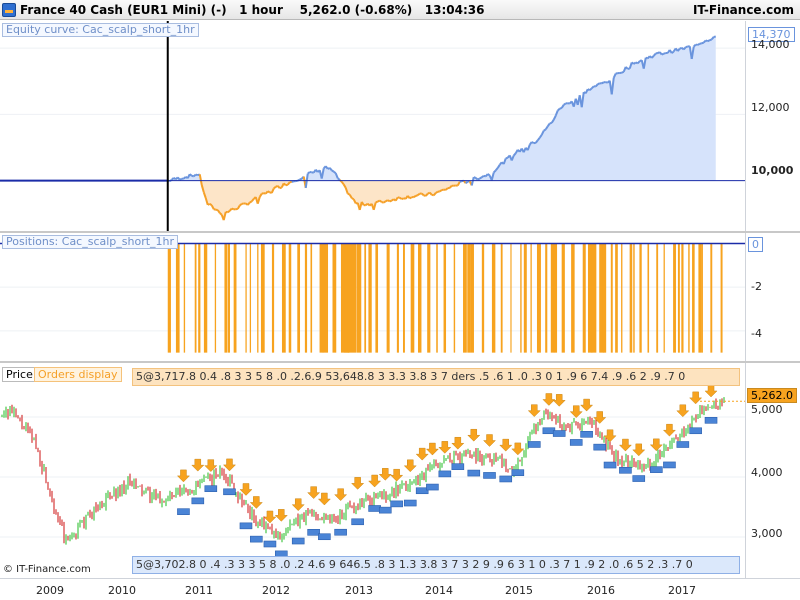 The width and height of the screenshot is (800, 600). Describe the element at coordinates (47, 569) in the screenshot. I see `copyright-label: © IT-Finance.com` at that location.